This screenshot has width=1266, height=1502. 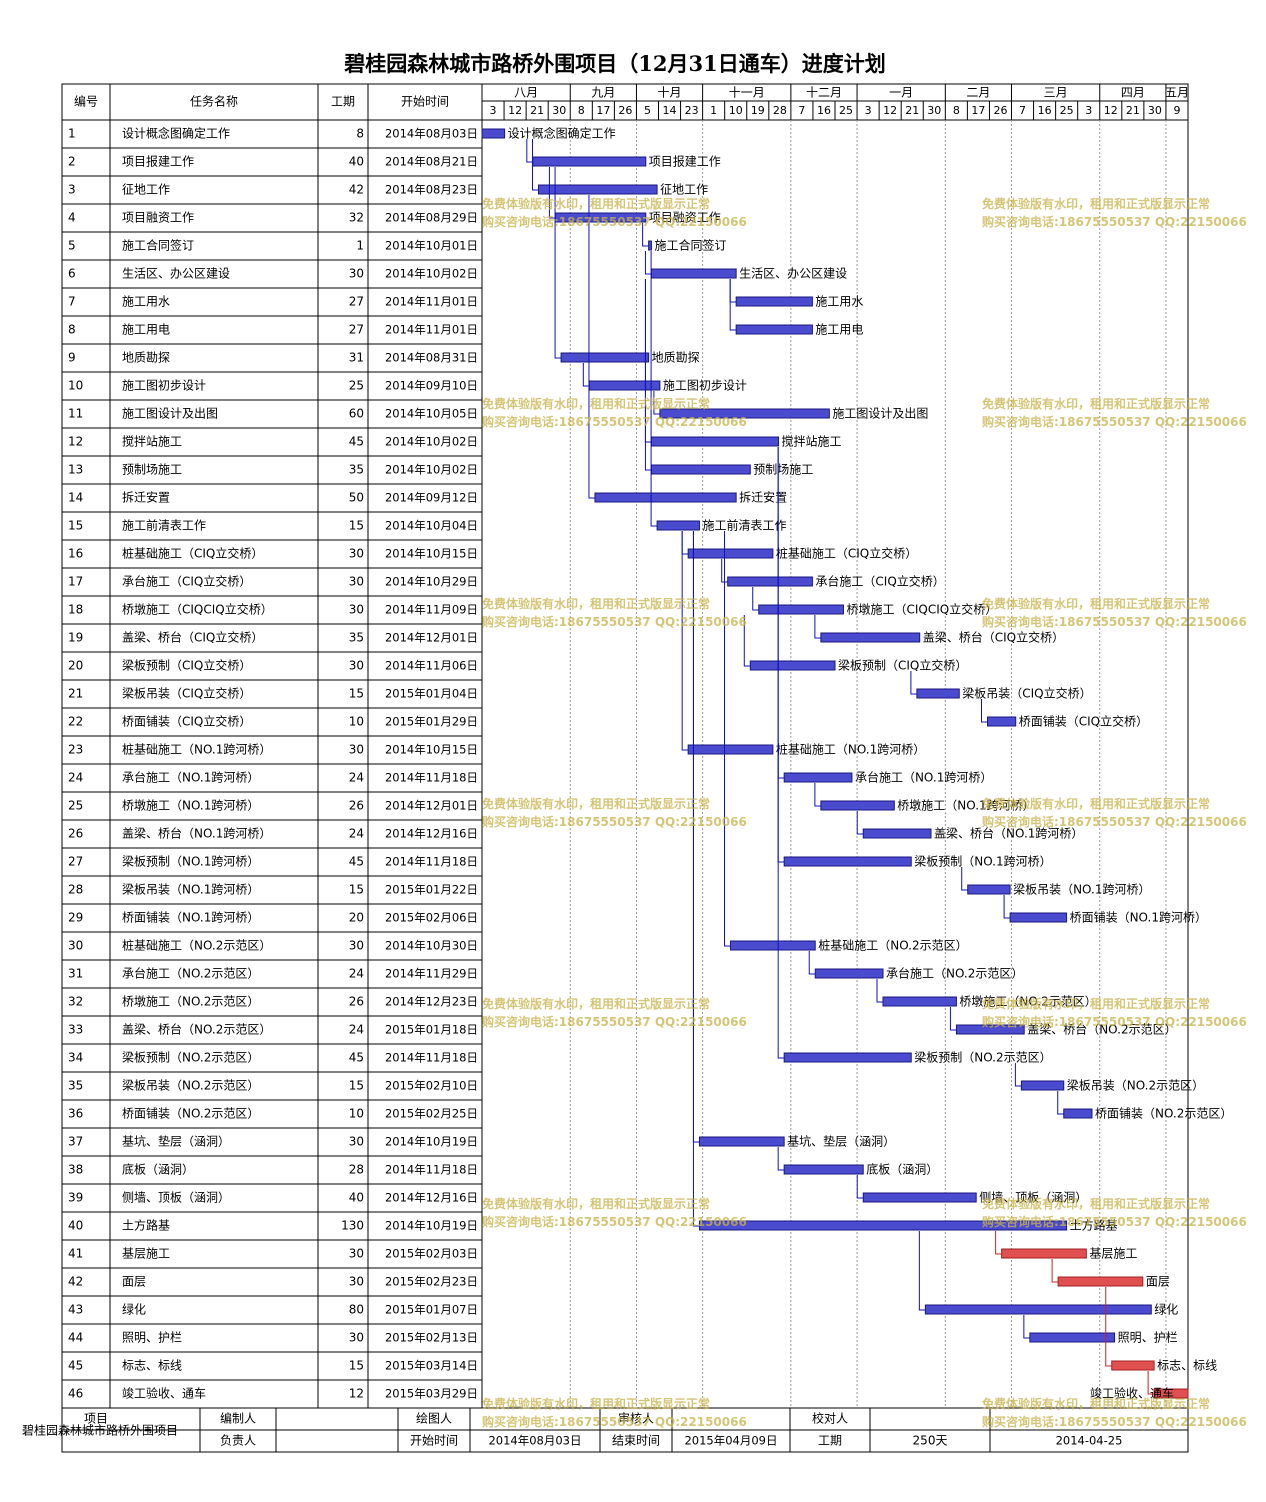 What do you see at coordinates (170, 414) in the screenshot?
I see `task-name: 施工图设计及出图` at bounding box center [170, 414].